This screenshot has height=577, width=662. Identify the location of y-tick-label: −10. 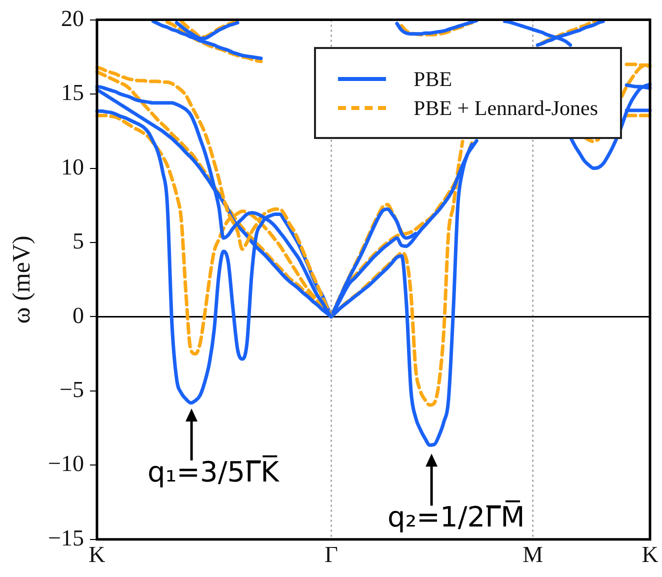
(66, 463).